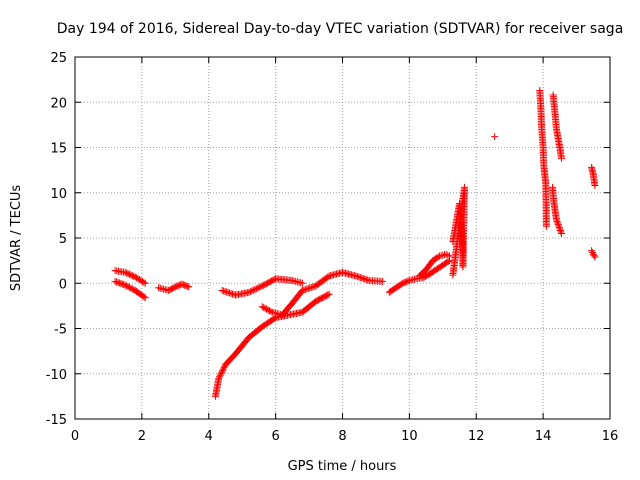  Describe the element at coordinates (60, 330) in the screenshot. I see `y-tick-label: -5` at that location.